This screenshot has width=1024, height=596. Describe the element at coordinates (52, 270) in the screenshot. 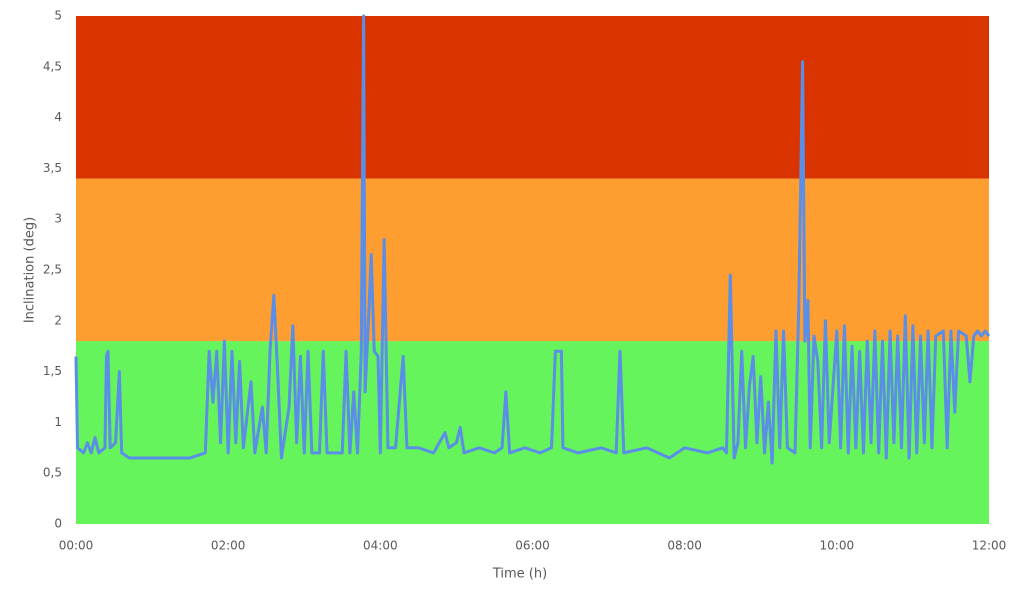

I see `y-tick-label: 2,5` at that location.